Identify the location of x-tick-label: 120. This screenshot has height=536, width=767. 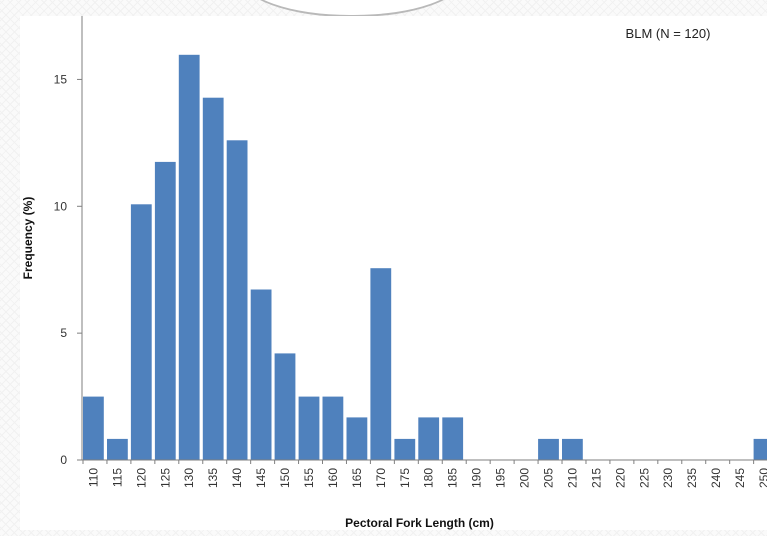
(141, 478).